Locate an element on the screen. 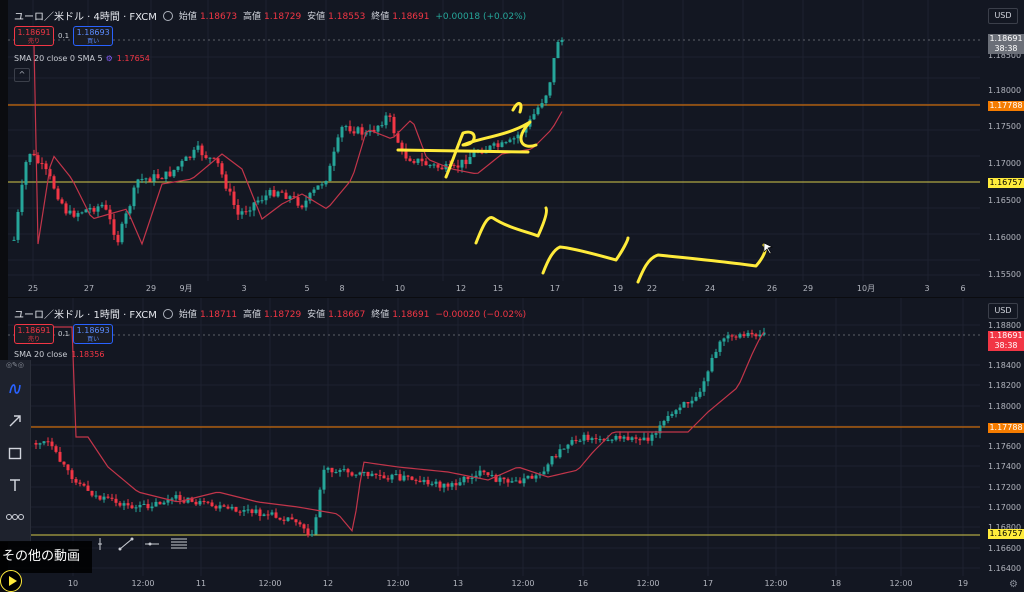  cursor-line-icon is located at coordinates (100, 543).